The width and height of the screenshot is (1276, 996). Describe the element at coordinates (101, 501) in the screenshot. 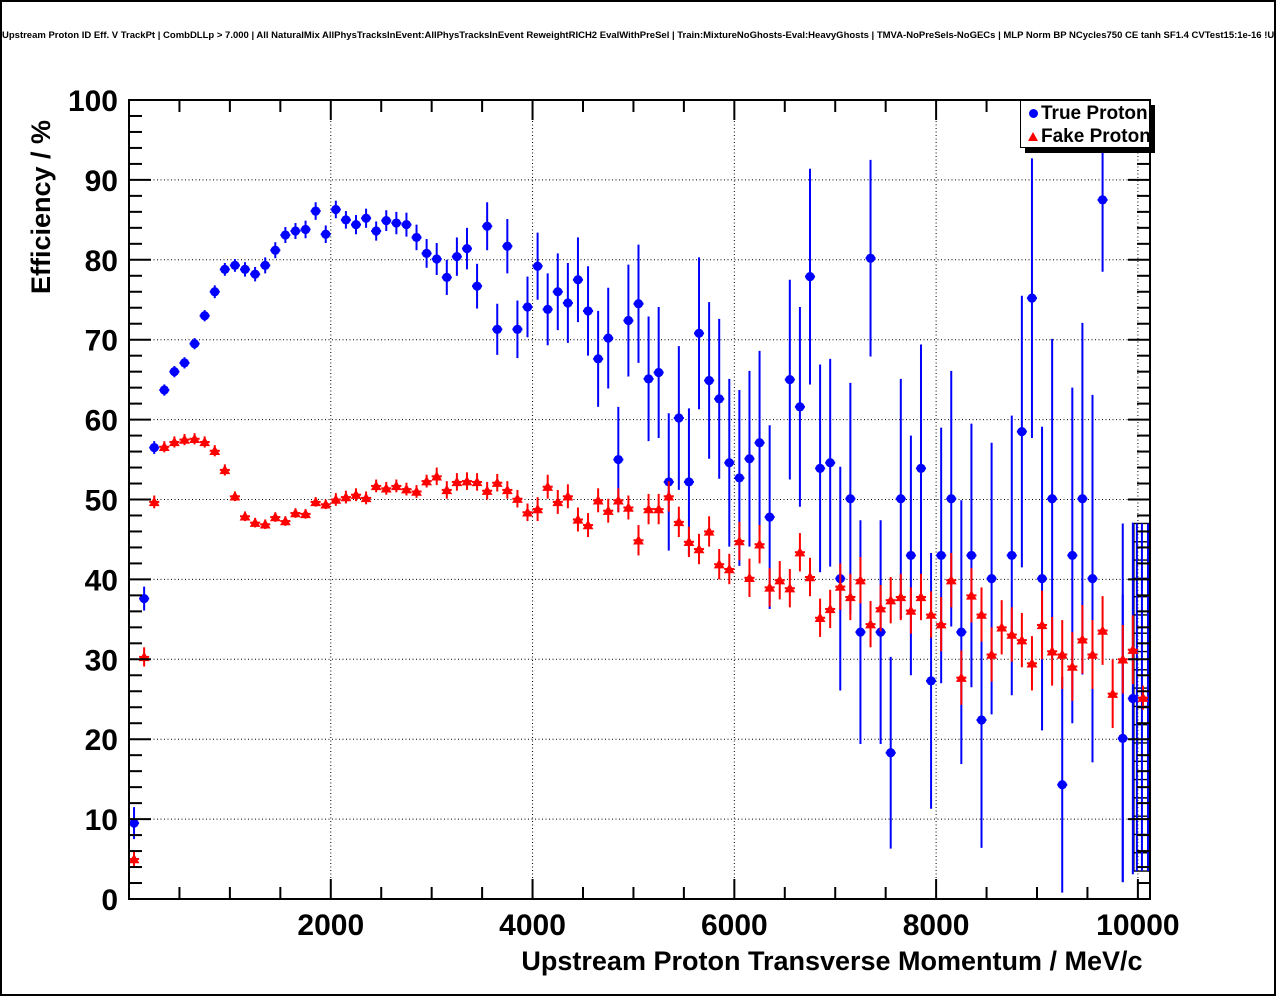

I see `y-tick-label: 50` at that location.